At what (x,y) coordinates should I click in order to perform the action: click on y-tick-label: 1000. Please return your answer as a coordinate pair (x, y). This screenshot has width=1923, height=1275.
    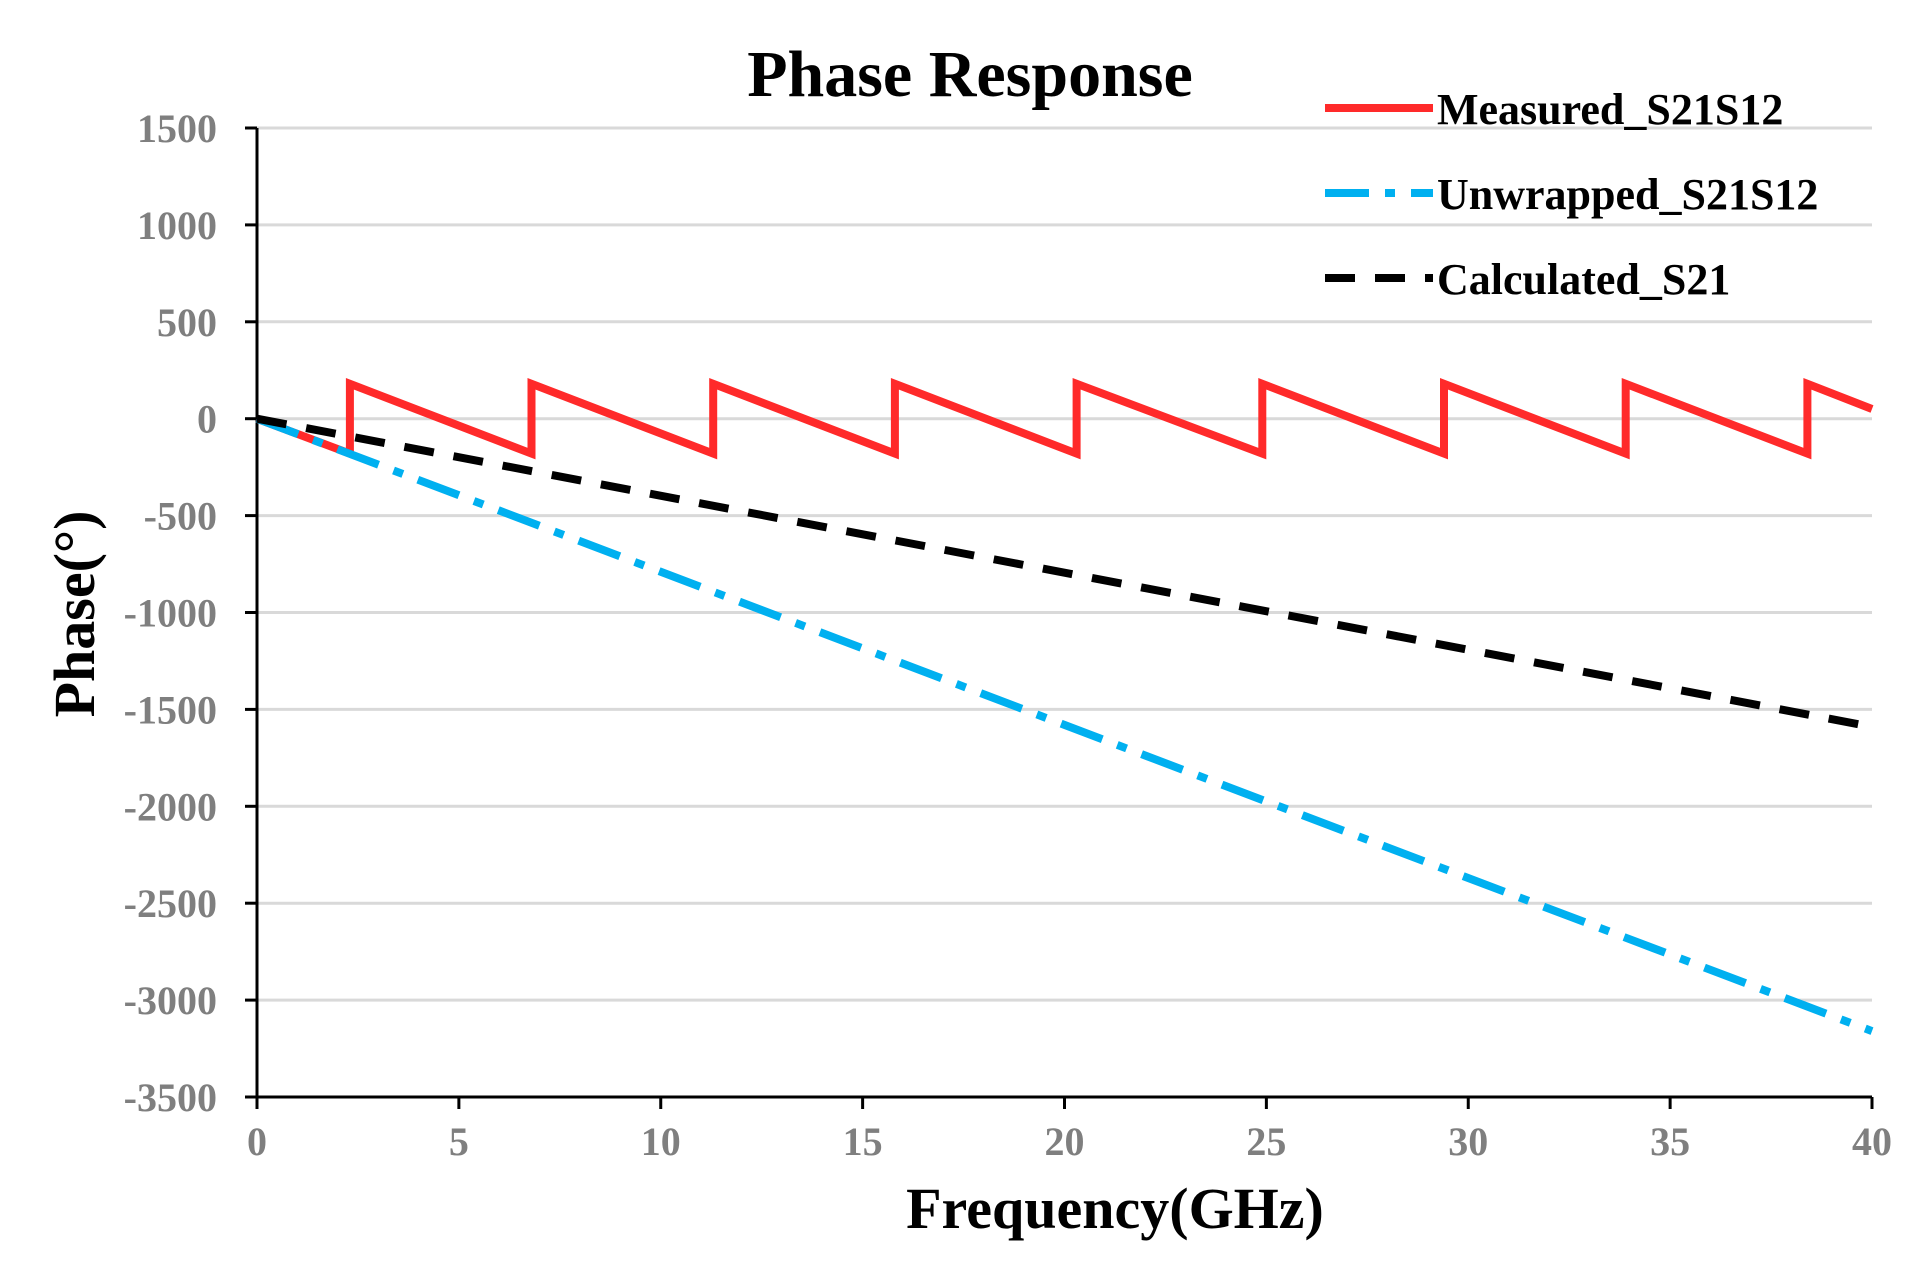
    Looking at the image, I should click on (177, 225).